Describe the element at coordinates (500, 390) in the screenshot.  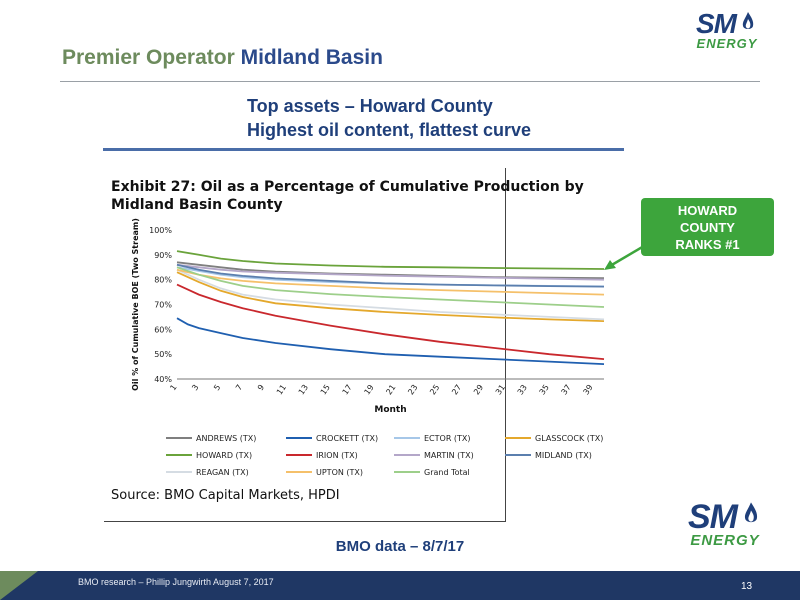
I see `x-tick-label: 31` at that location.